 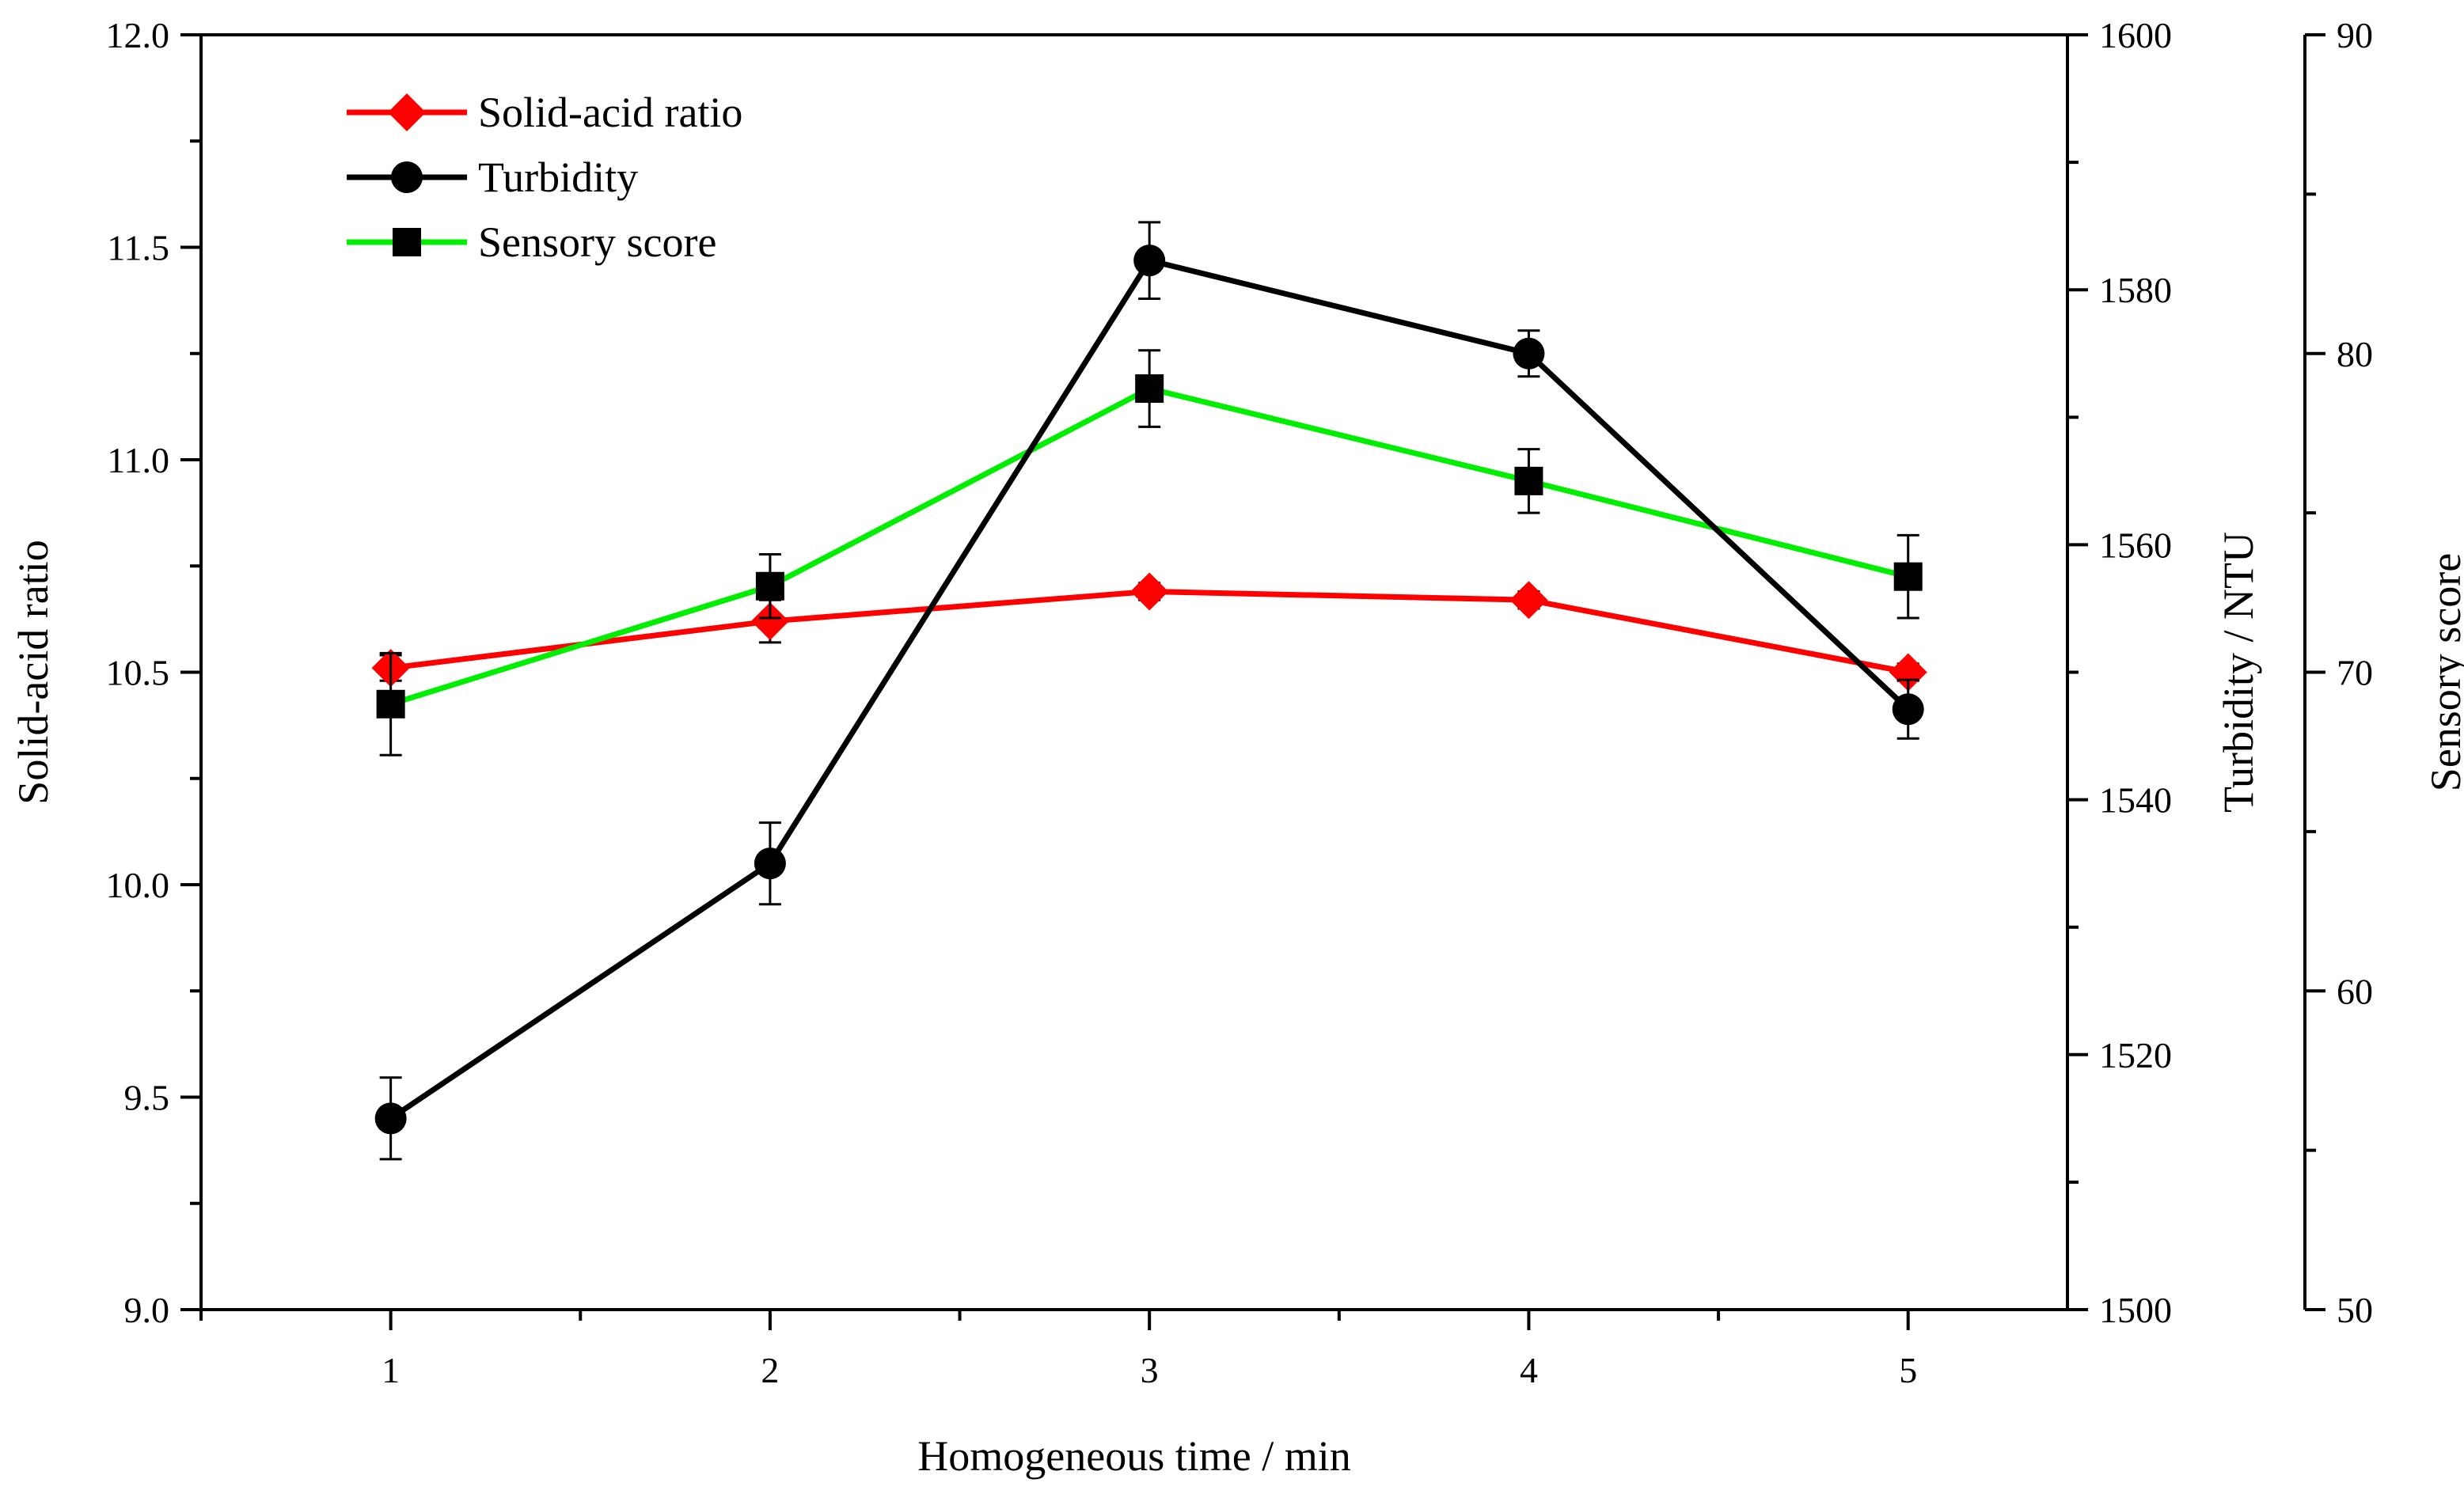 I want to click on right2-tick-label: 60, so click(x=2355, y=991).